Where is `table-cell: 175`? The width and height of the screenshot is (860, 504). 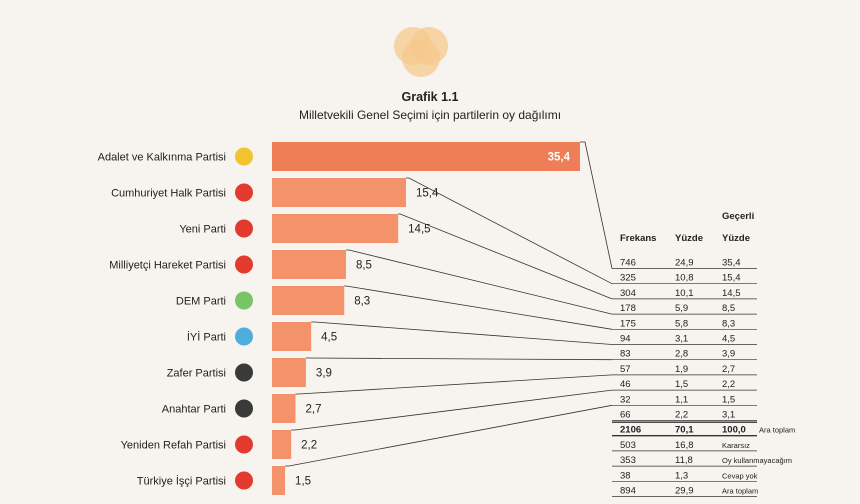 table-cell: 175 is located at coordinates (628, 323).